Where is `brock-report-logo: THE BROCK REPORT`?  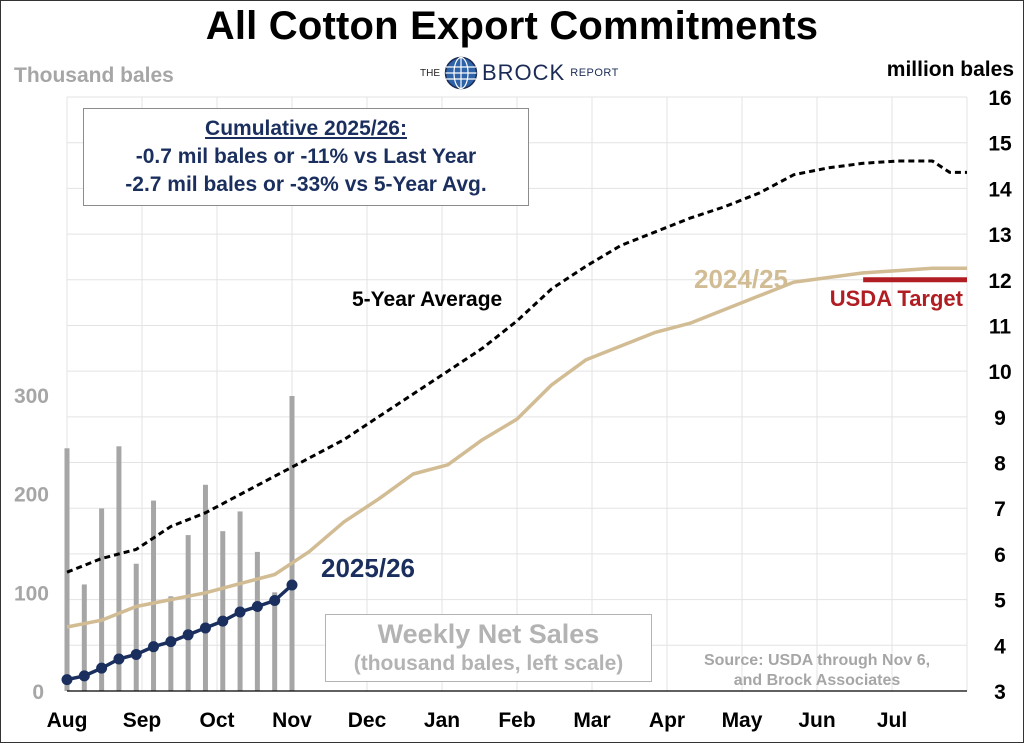 brock-report-logo: THE BROCK REPORT is located at coordinates (519, 73).